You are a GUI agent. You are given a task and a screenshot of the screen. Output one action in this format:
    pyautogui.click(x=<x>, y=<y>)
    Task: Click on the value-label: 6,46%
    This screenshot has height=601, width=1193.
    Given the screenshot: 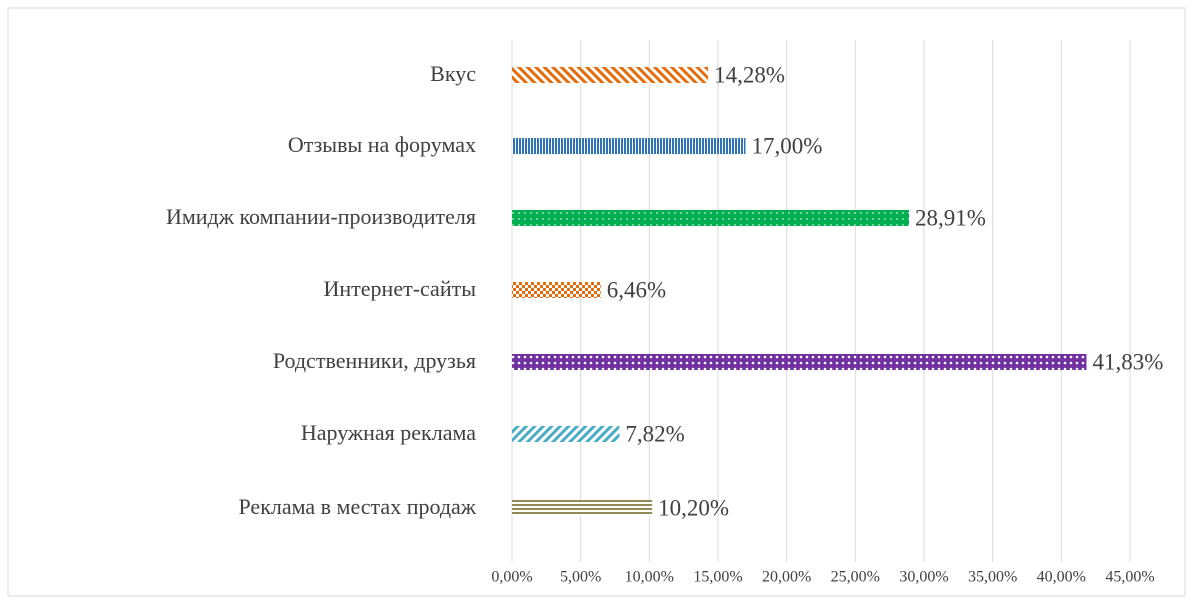 What is the action you would take?
    pyautogui.click(x=636, y=289)
    